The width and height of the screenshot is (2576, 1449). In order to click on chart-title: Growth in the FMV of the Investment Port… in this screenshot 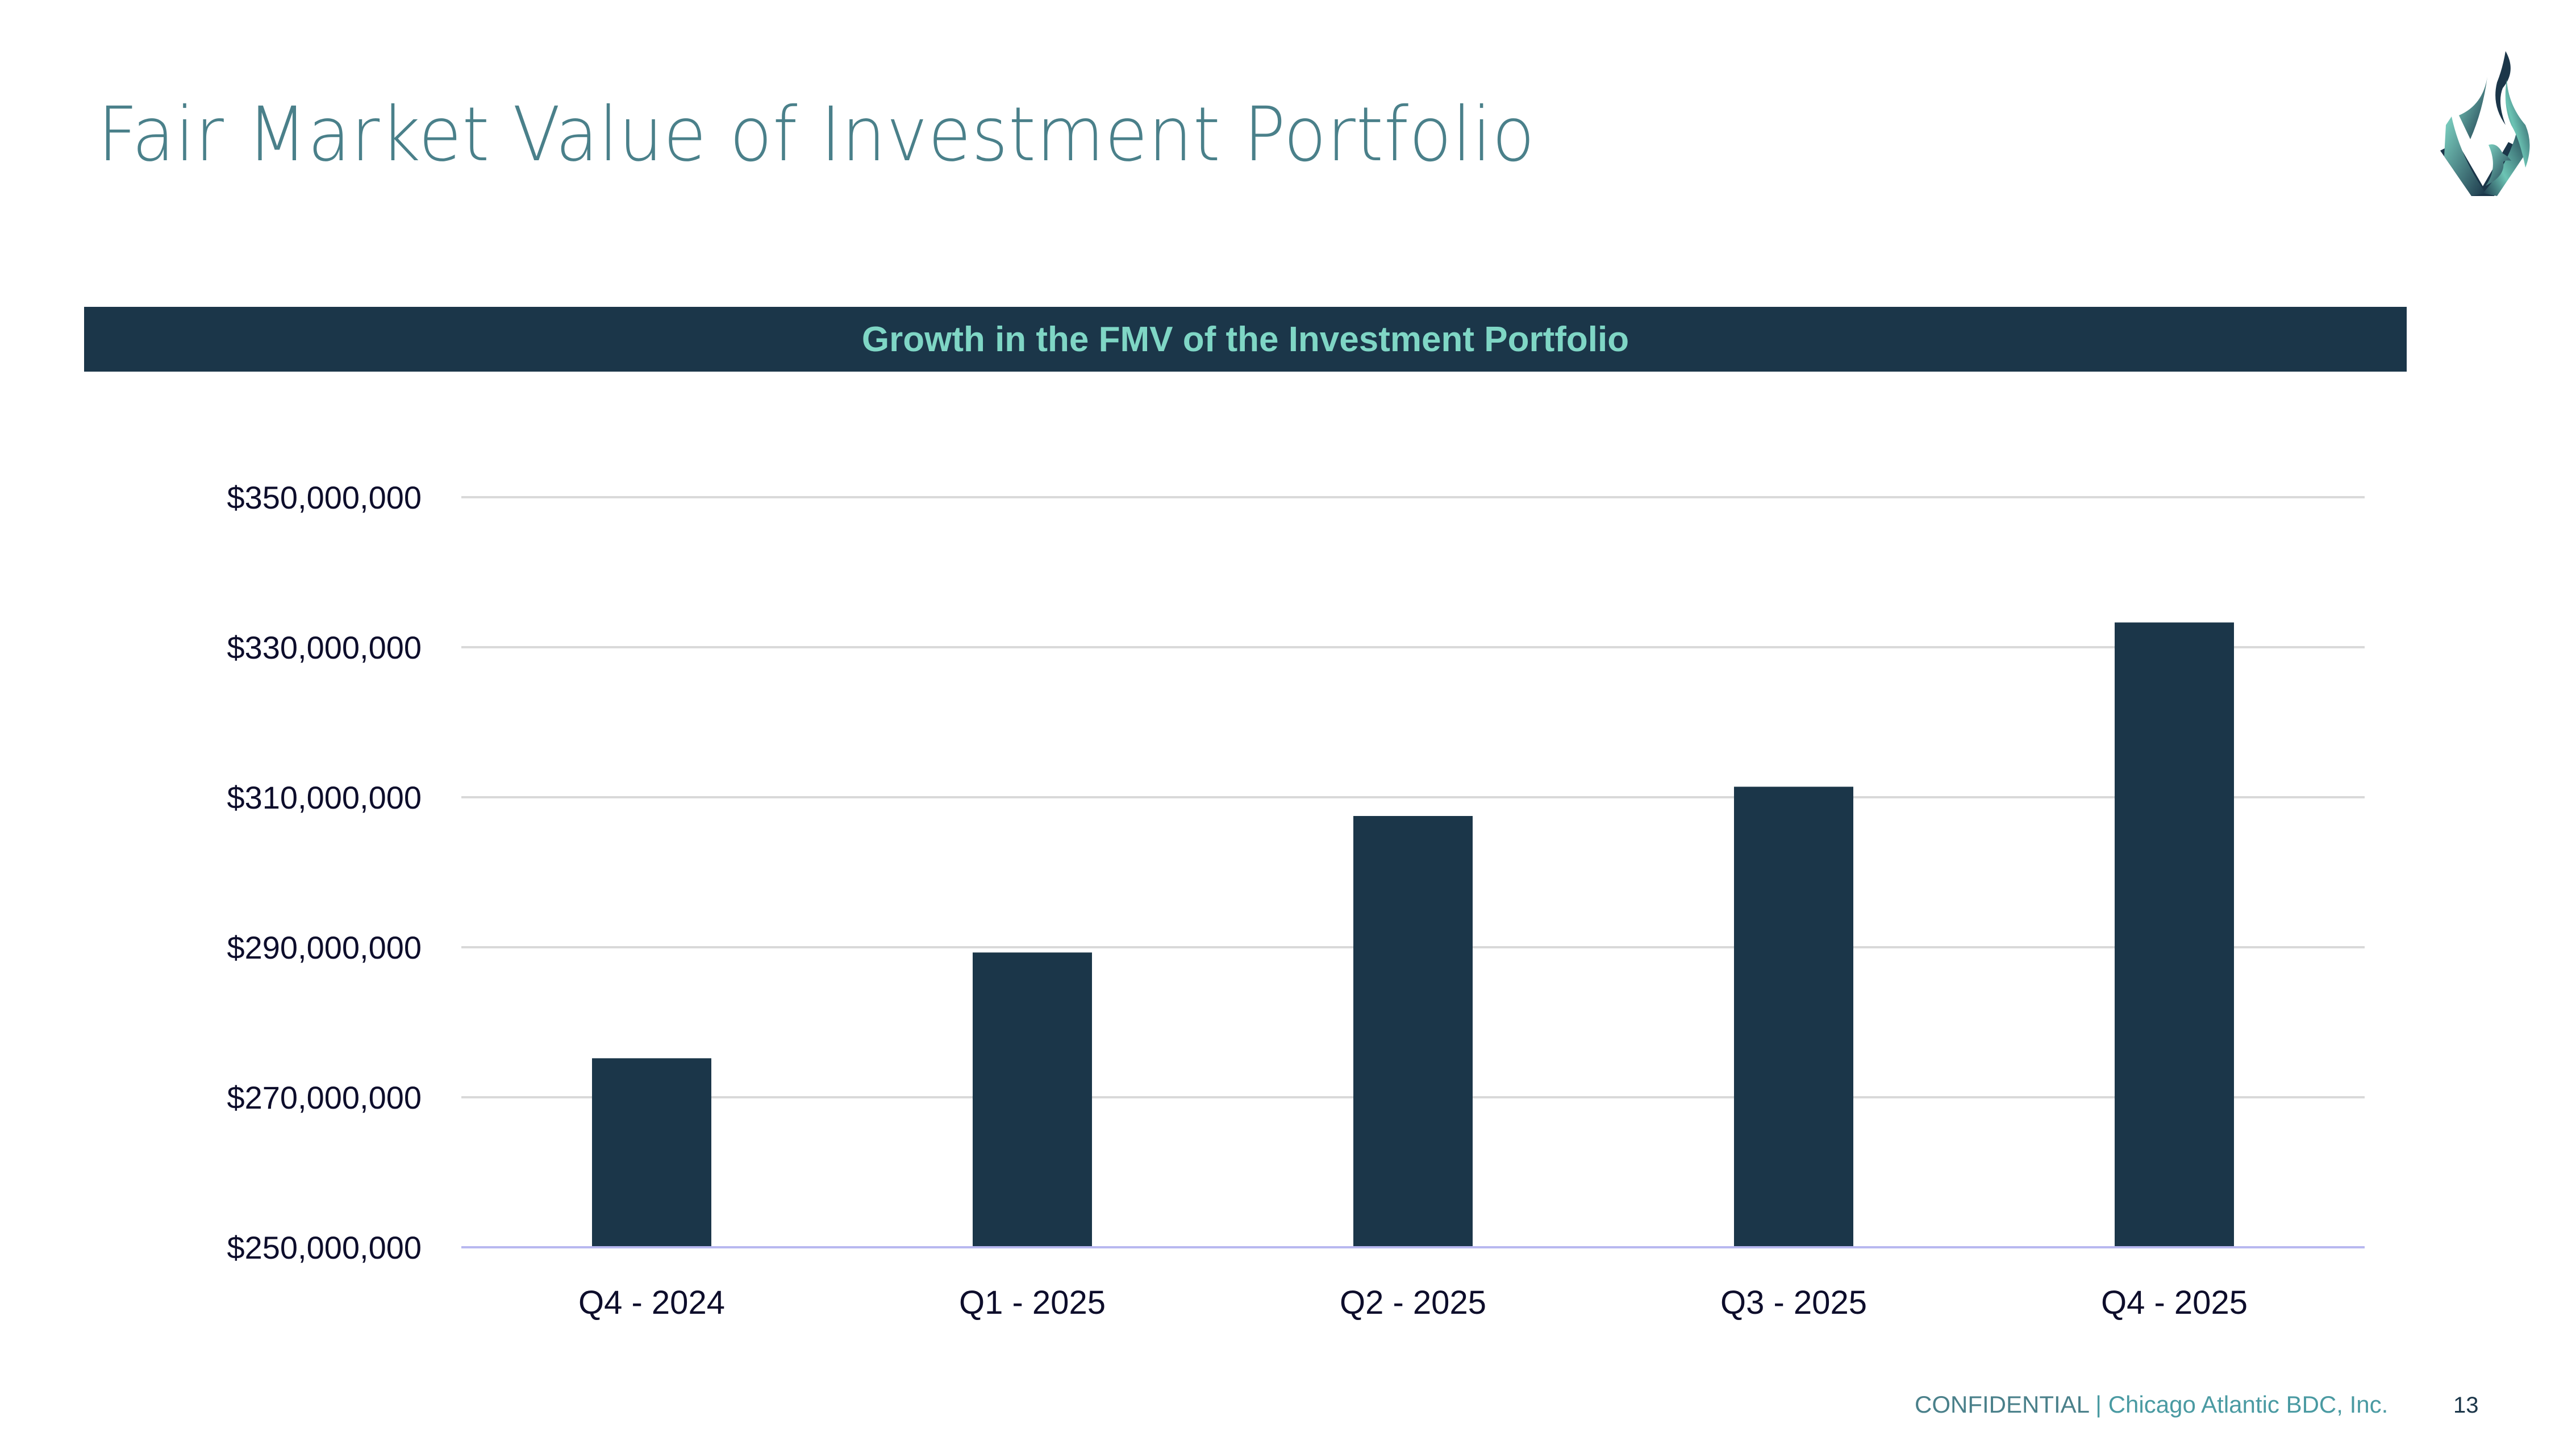, I will do `click(1245, 339)`.